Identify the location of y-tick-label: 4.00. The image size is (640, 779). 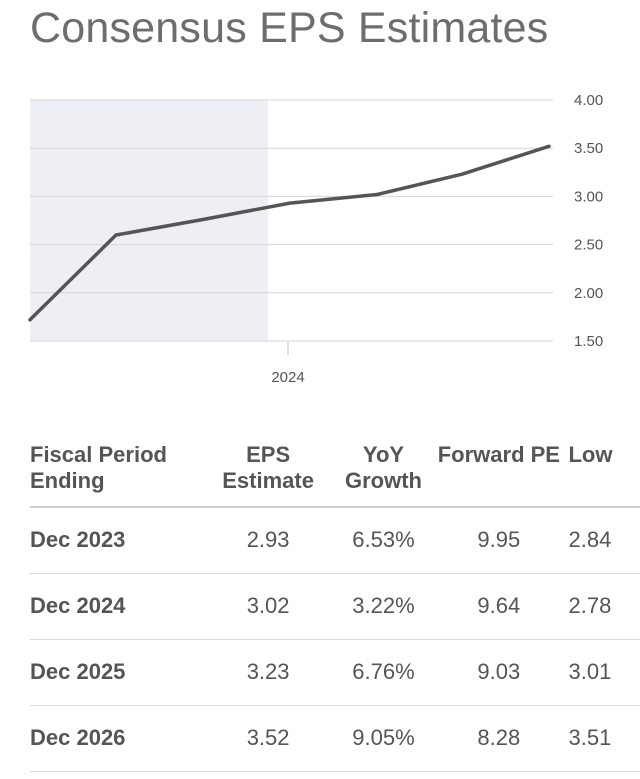
(588, 100).